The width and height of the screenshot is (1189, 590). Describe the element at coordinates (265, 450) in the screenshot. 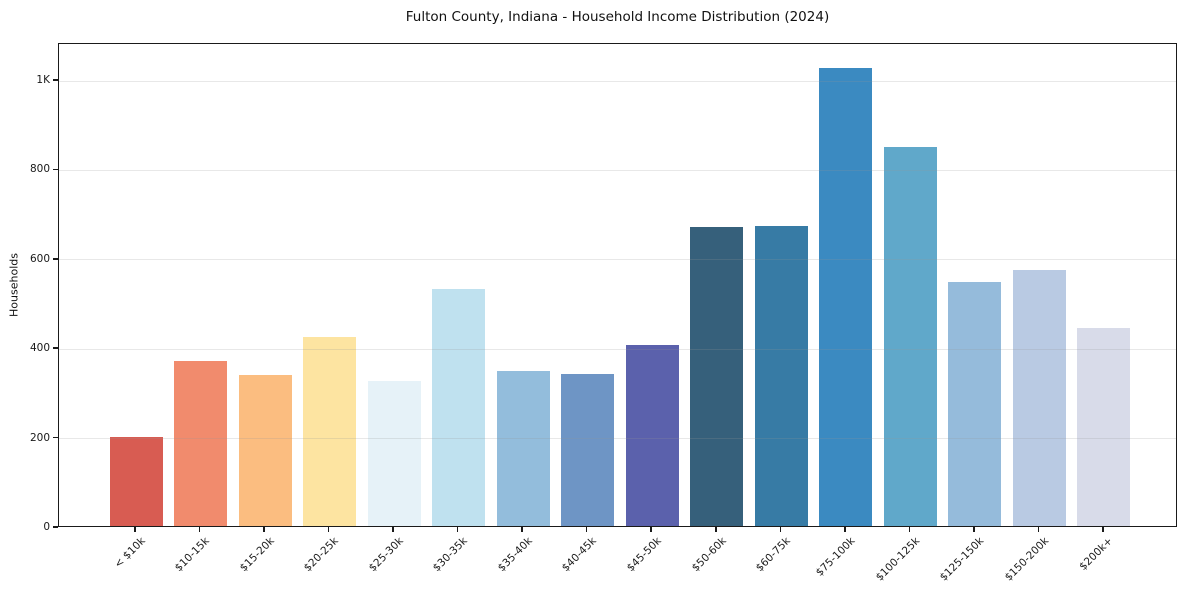

I see `bar-$15-20k` at that location.